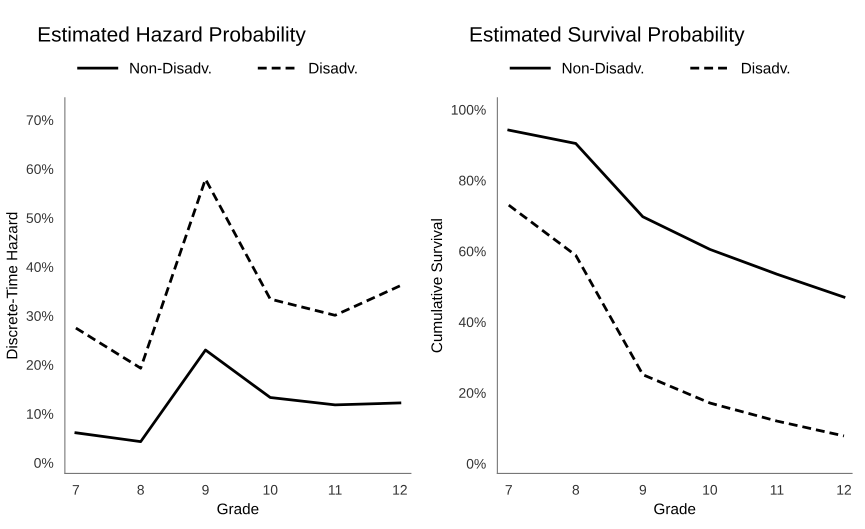 The width and height of the screenshot is (865, 529). Describe the element at coordinates (472, 181) in the screenshot. I see `y-tick-label: 80%` at that location.